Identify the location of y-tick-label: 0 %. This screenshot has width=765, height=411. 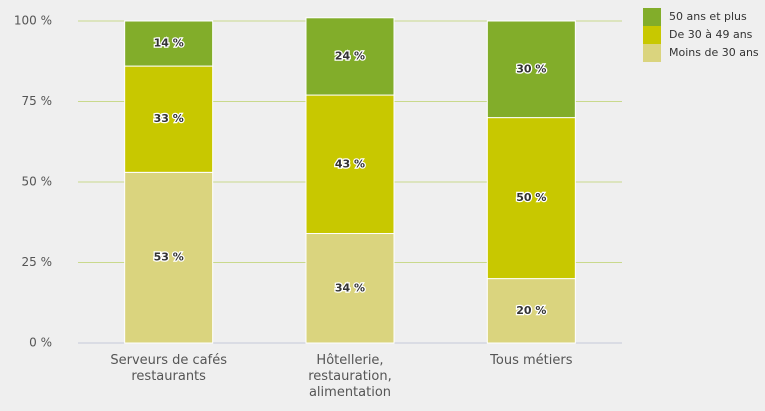
(40, 343).